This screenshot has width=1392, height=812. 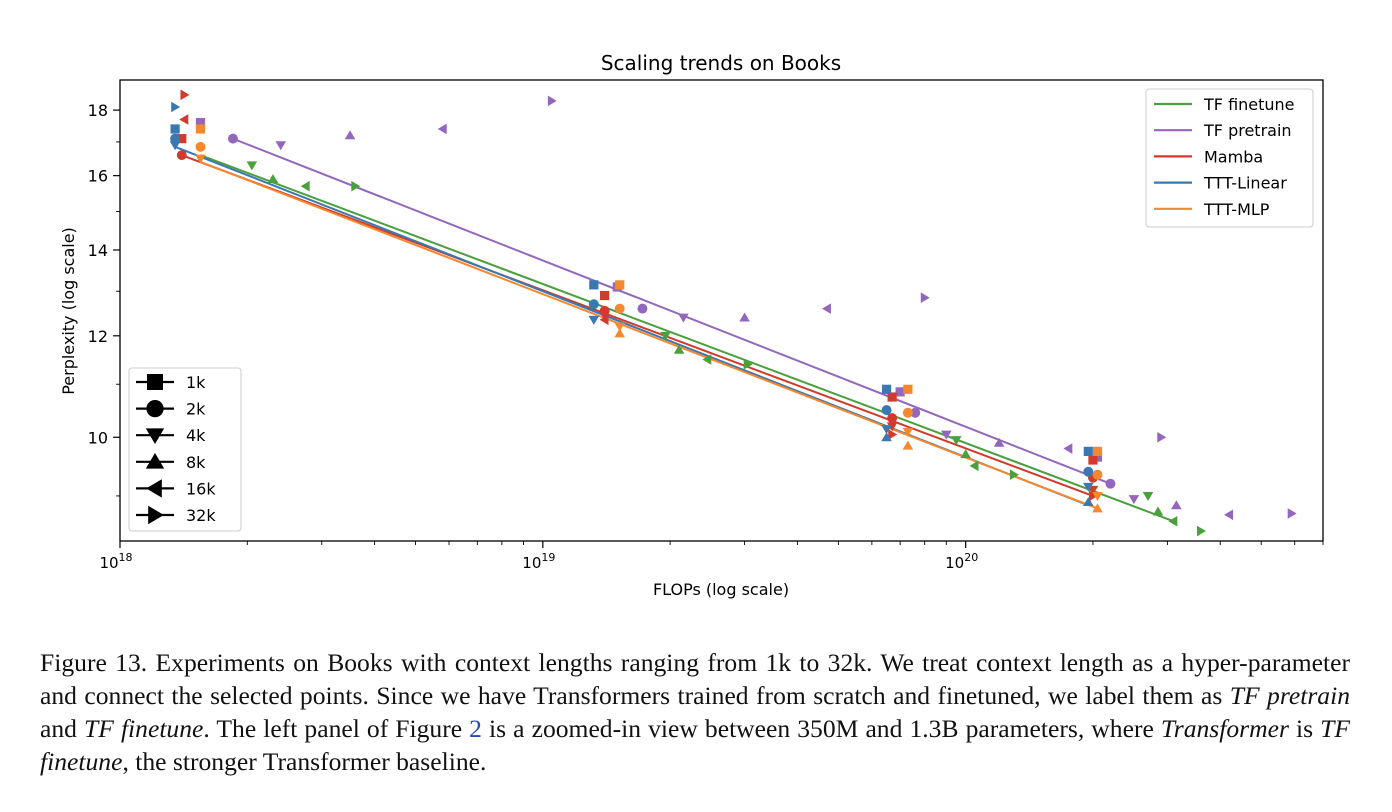 What do you see at coordinates (475, 728) in the screenshot?
I see `figure-reference-link: 2` at bounding box center [475, 728].